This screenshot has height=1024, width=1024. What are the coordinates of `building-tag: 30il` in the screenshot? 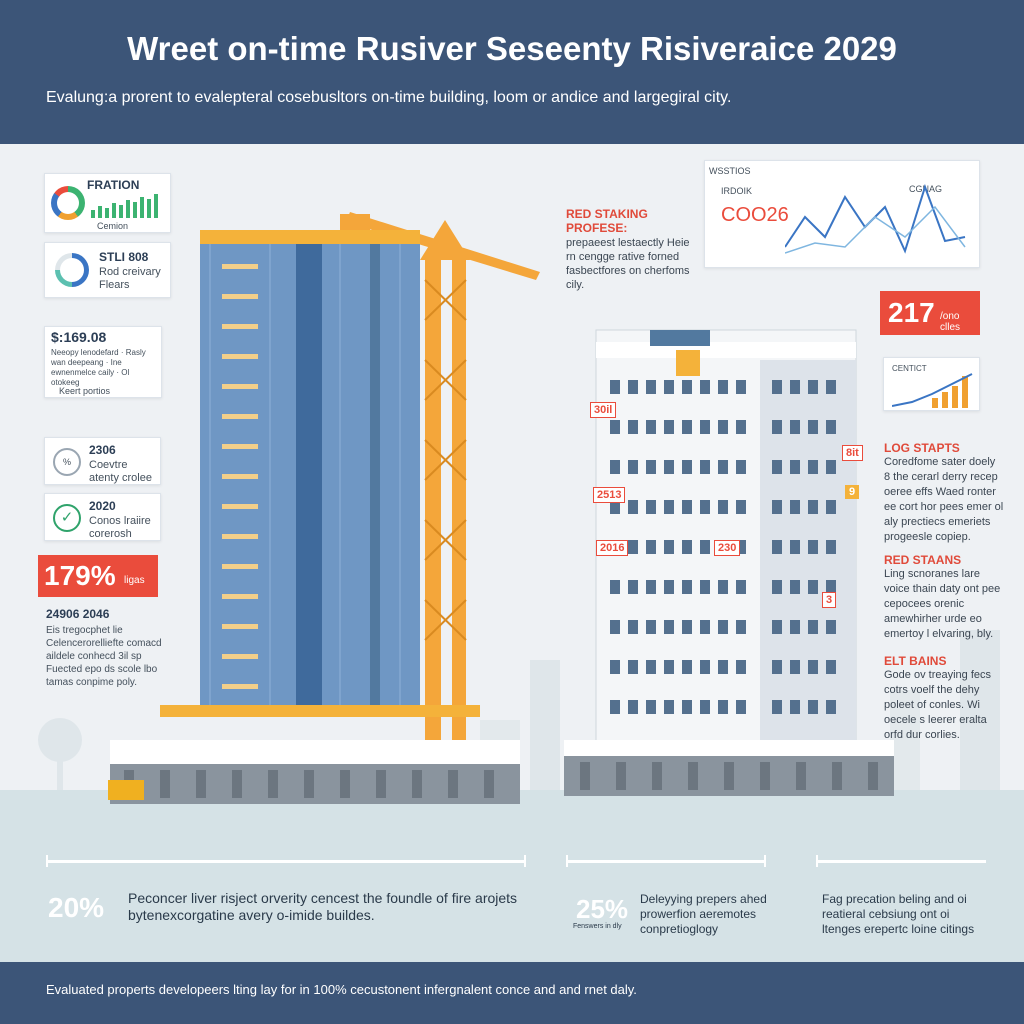 It's located at (603, 410).